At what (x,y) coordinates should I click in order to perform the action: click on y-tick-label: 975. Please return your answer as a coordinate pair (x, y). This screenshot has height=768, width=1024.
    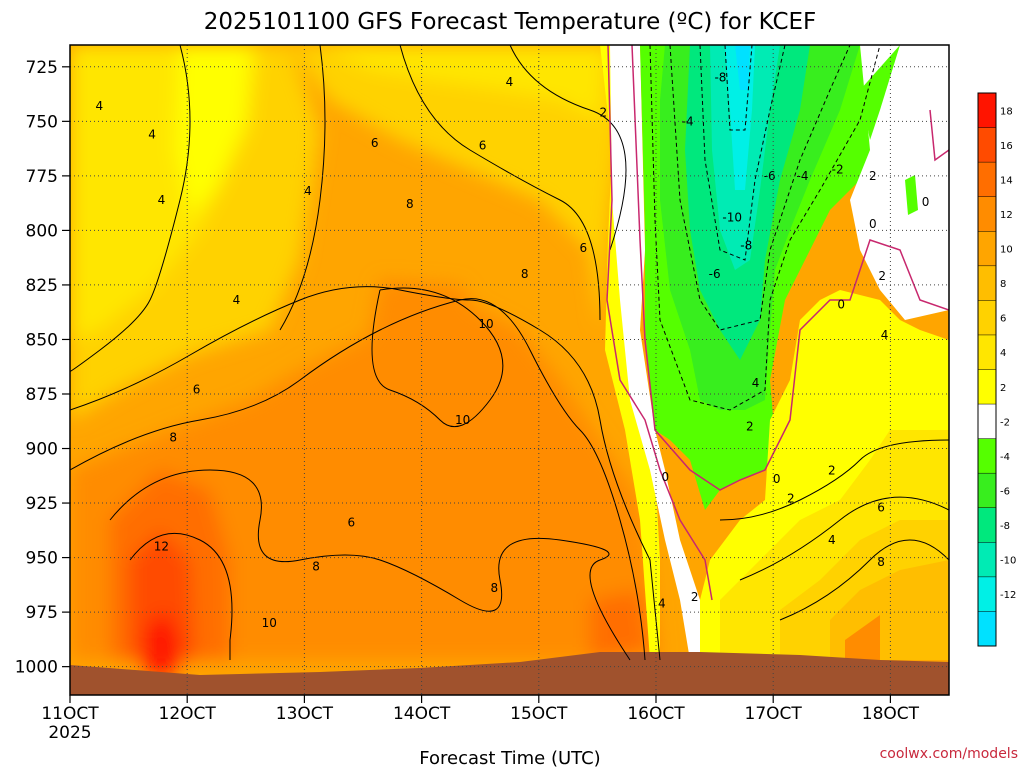
    Looking at the image, I should click on (42, 613).